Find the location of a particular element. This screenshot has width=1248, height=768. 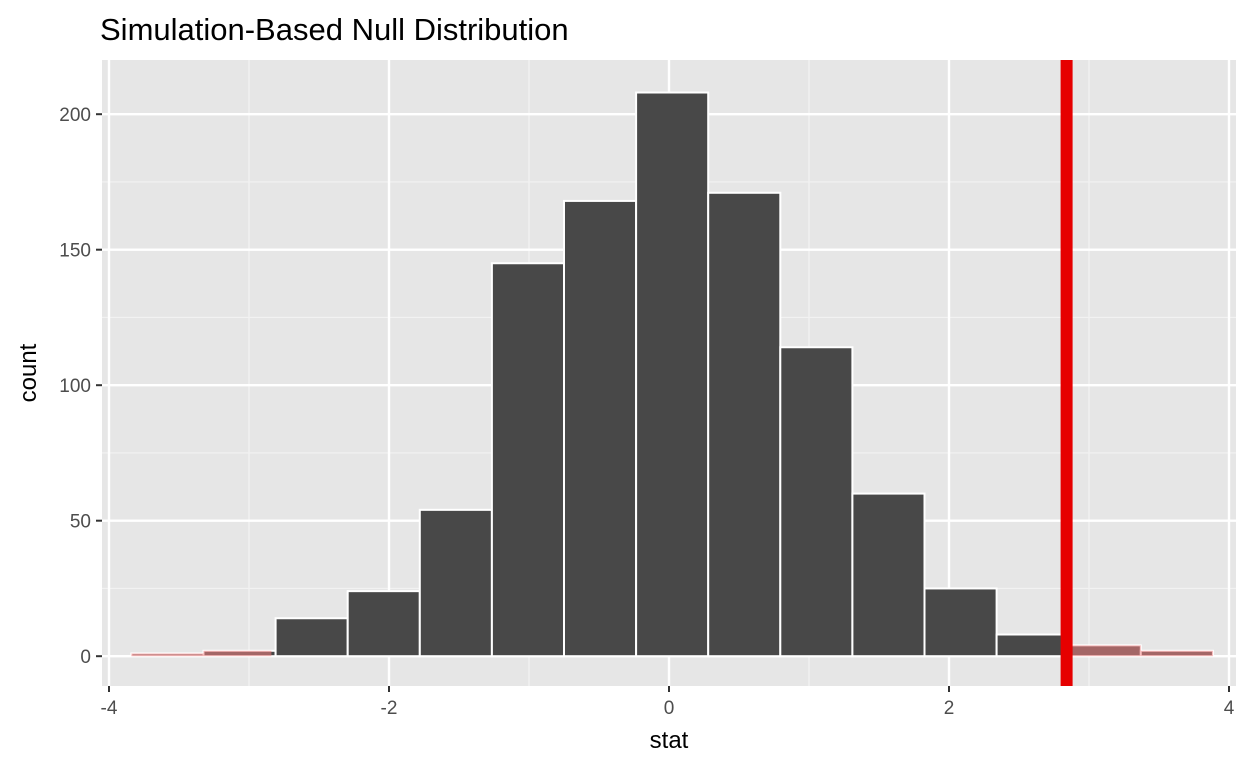

y-tick-label: 200 is located at coordinates (75, 115).